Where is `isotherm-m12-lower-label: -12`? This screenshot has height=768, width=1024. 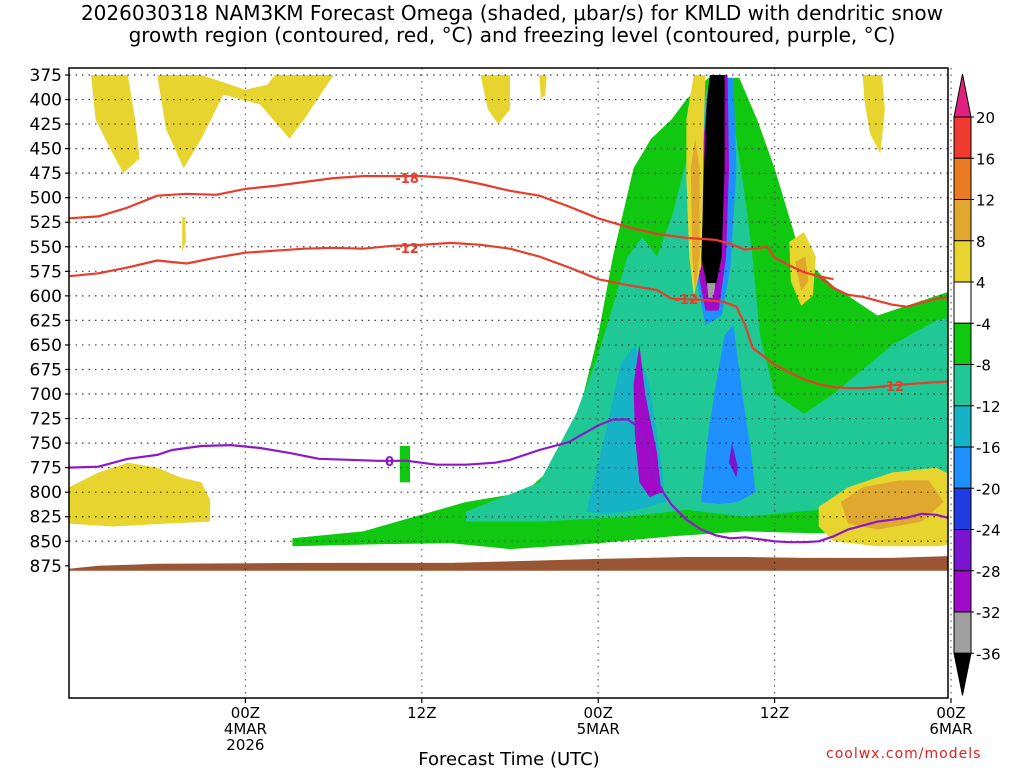
isotherm-m12-lower-label: -12 is located at coordinates (687, 300).